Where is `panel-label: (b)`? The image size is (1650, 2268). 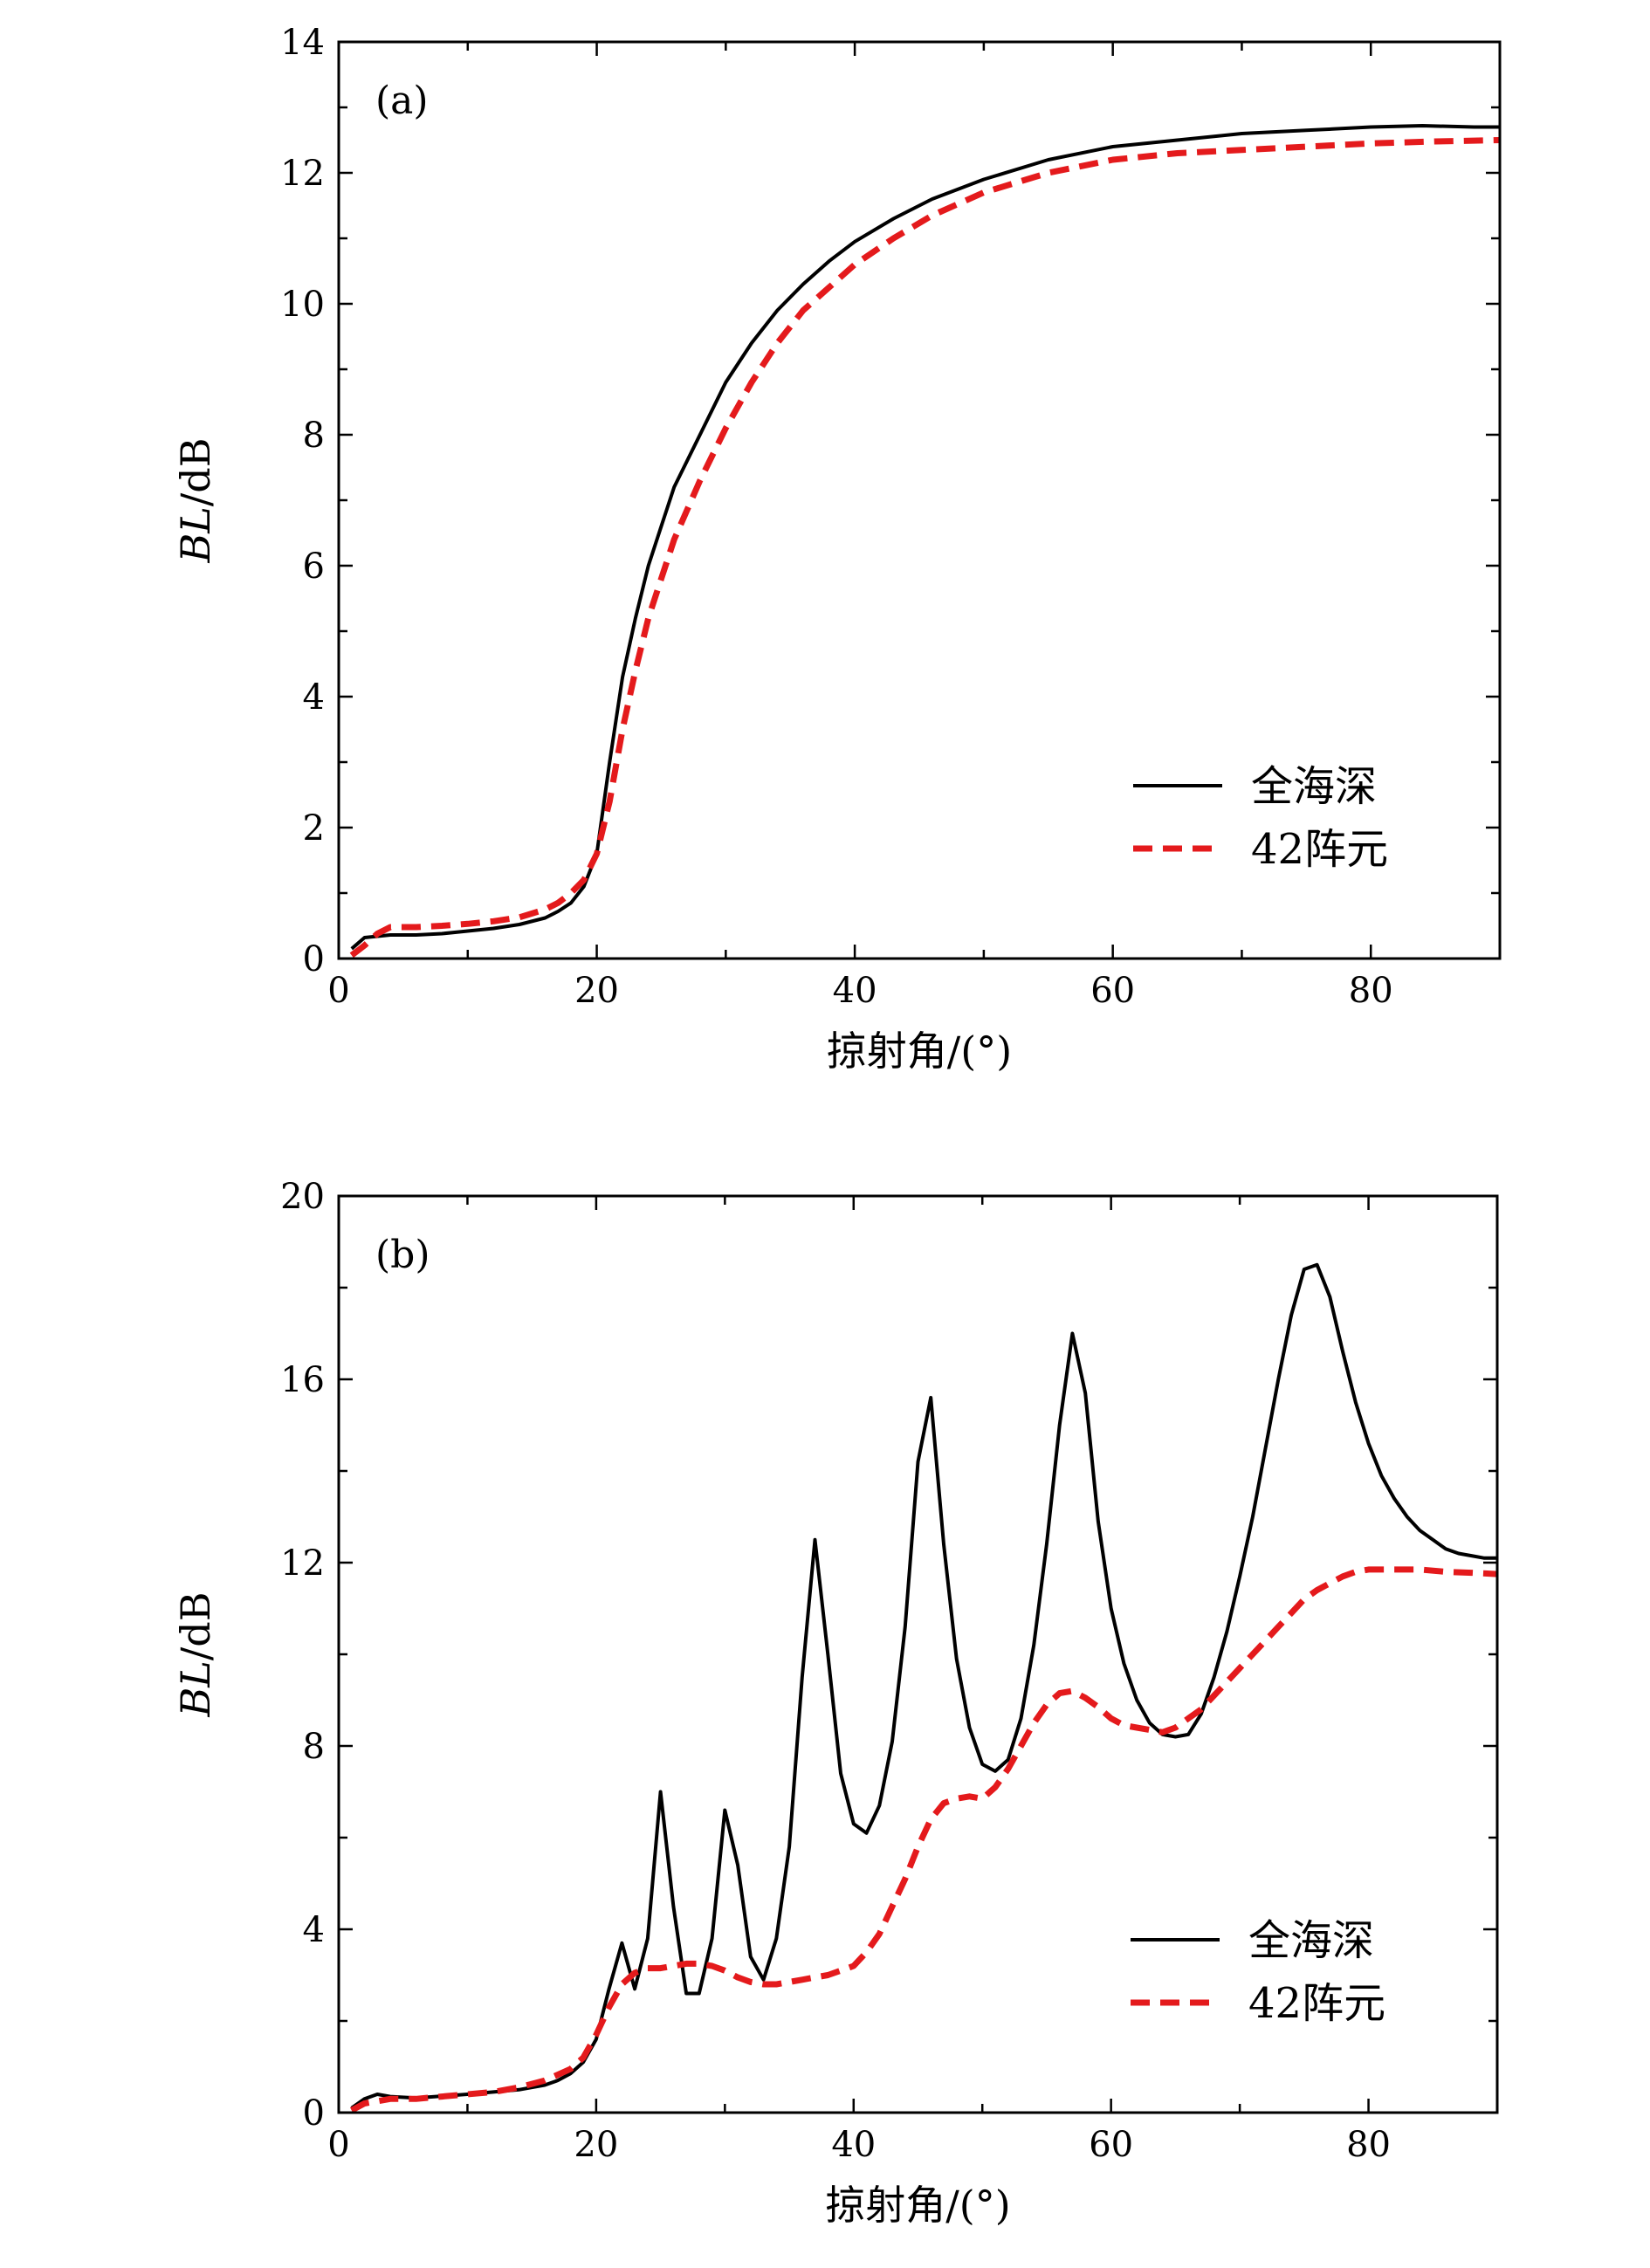 panel-label: (b) is located at coordinates (402, 1255).